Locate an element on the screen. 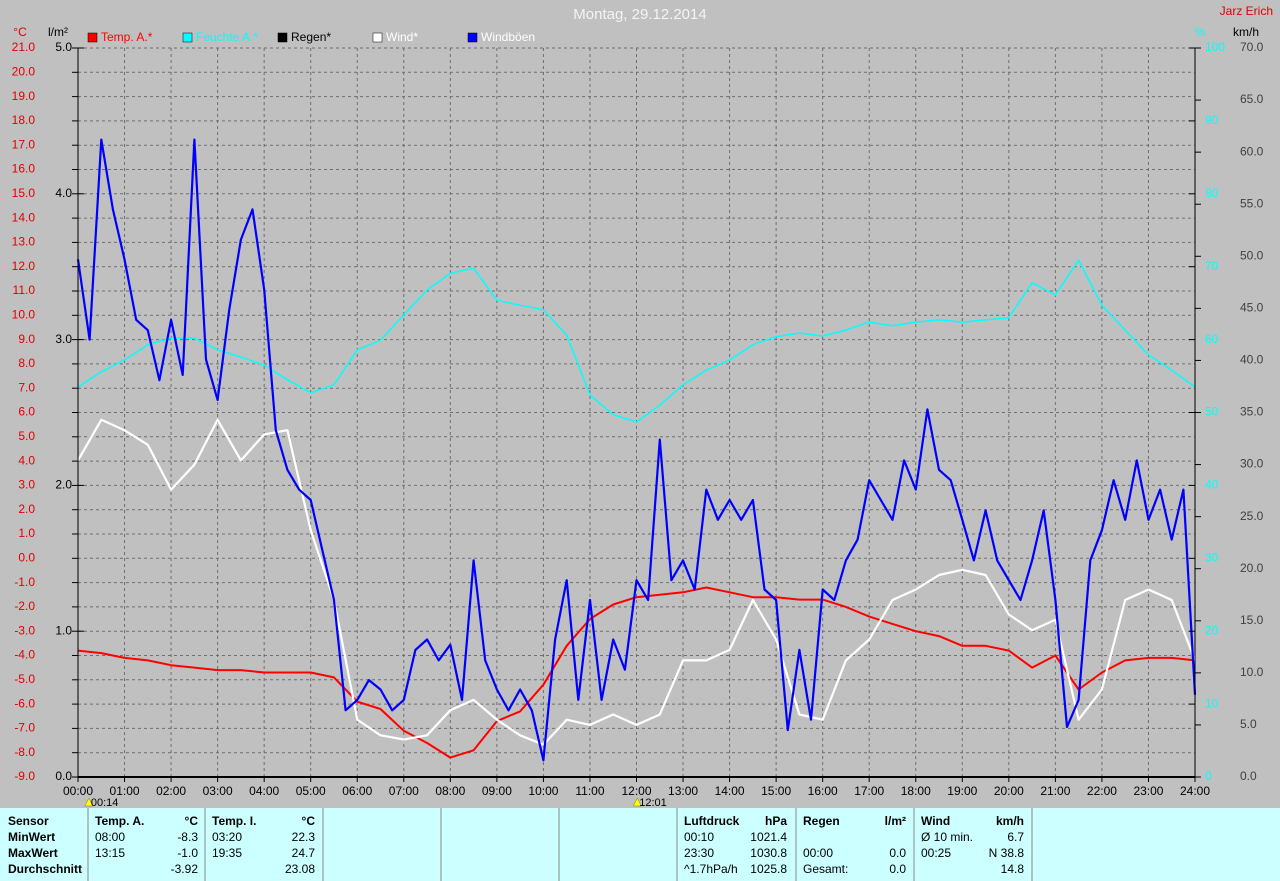  marker-label: 12:01 is located at coordinates (653, 803).